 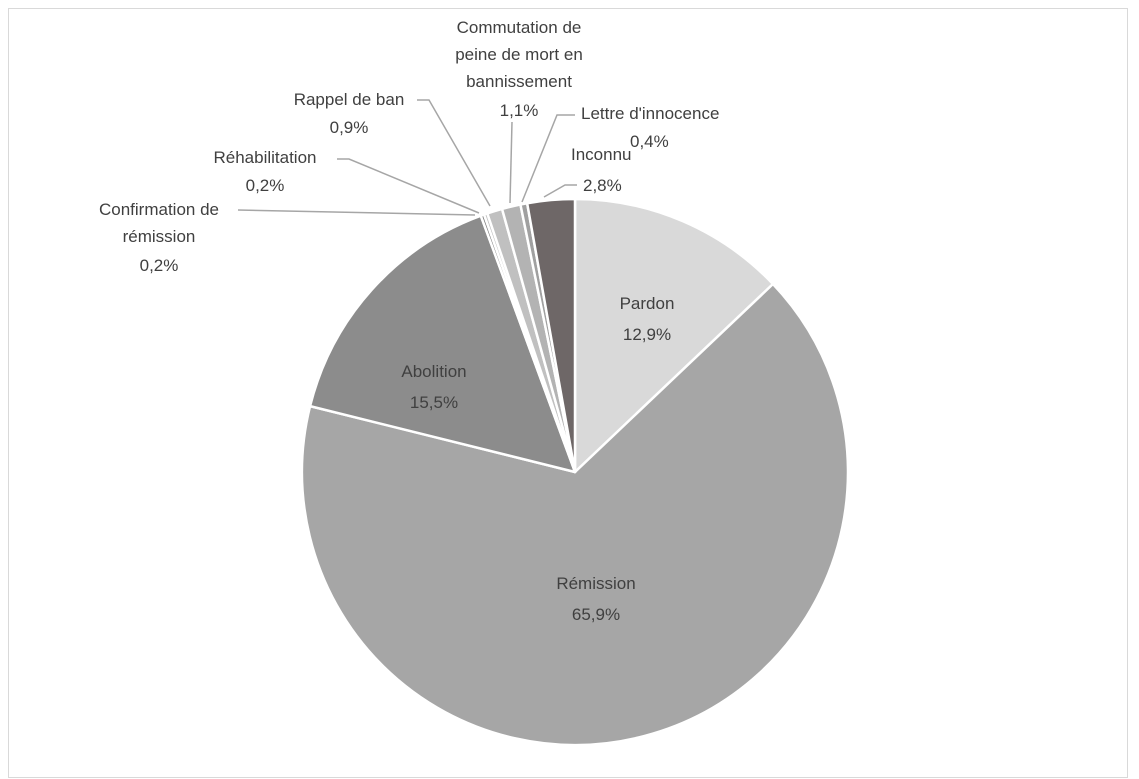 I want to click on label-abolition-value: 15,5%, so click(x=434, y=402).